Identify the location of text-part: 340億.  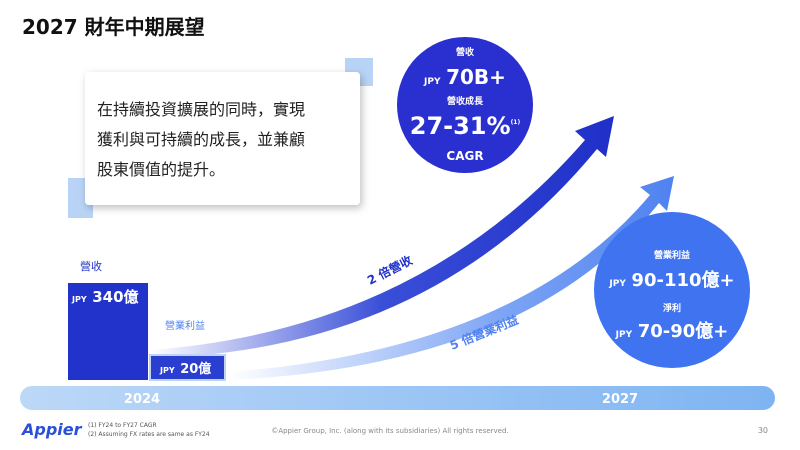
(115, 297).